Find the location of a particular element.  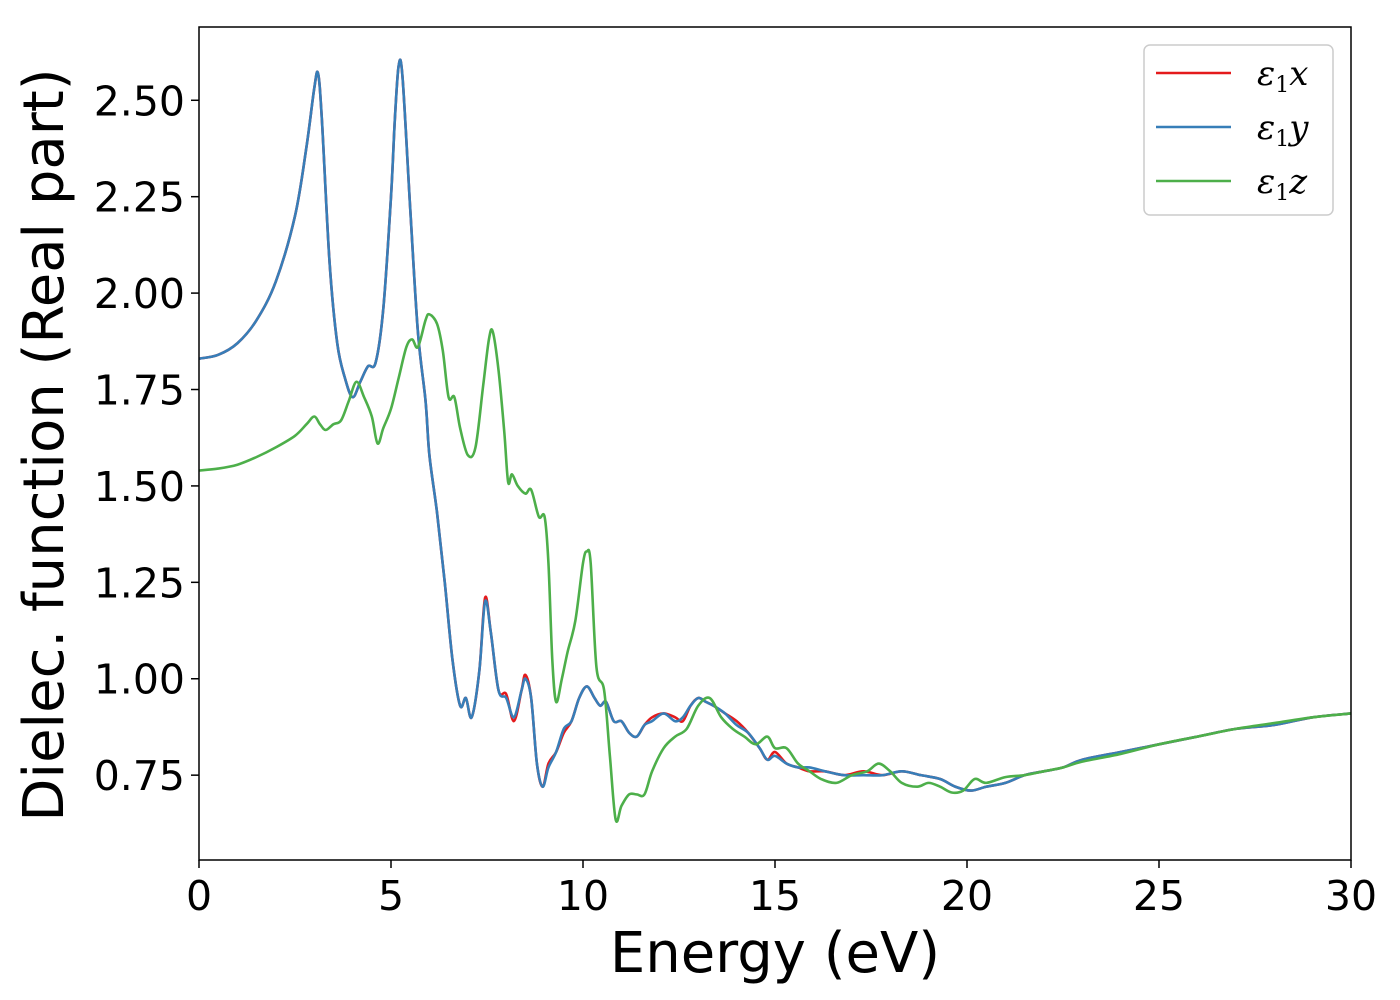

x-tick-label: 25 is located at coordinates (1159, 896).